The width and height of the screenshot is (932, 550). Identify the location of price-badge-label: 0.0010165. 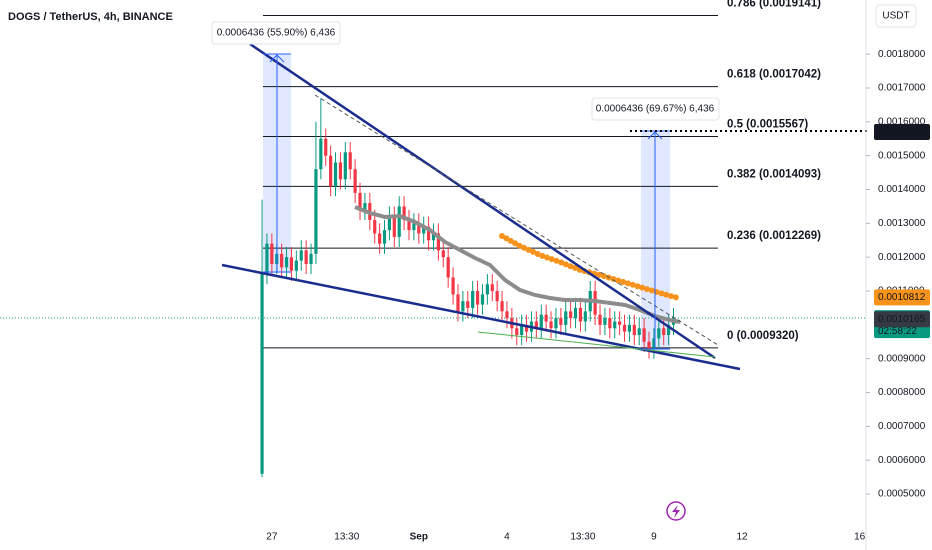
(902, 319).